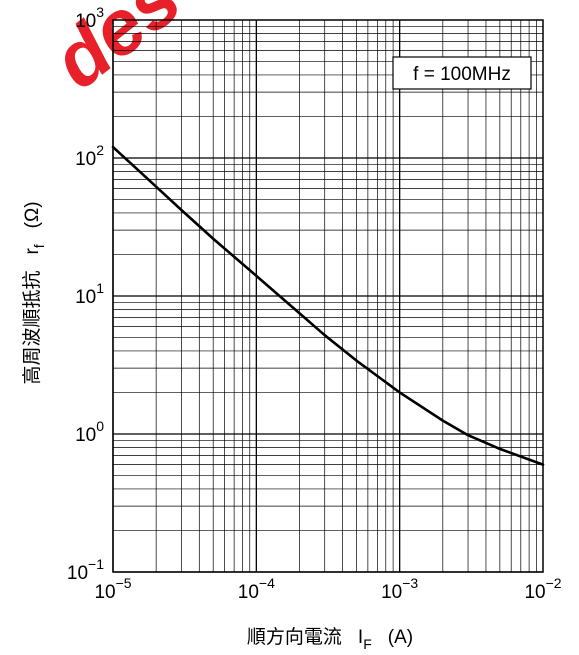 The image size is (579, 655). Describe the element at coordinates (256, 589) in the screenshot. I see `x-tick-label: 10⁻⁴` at that location.